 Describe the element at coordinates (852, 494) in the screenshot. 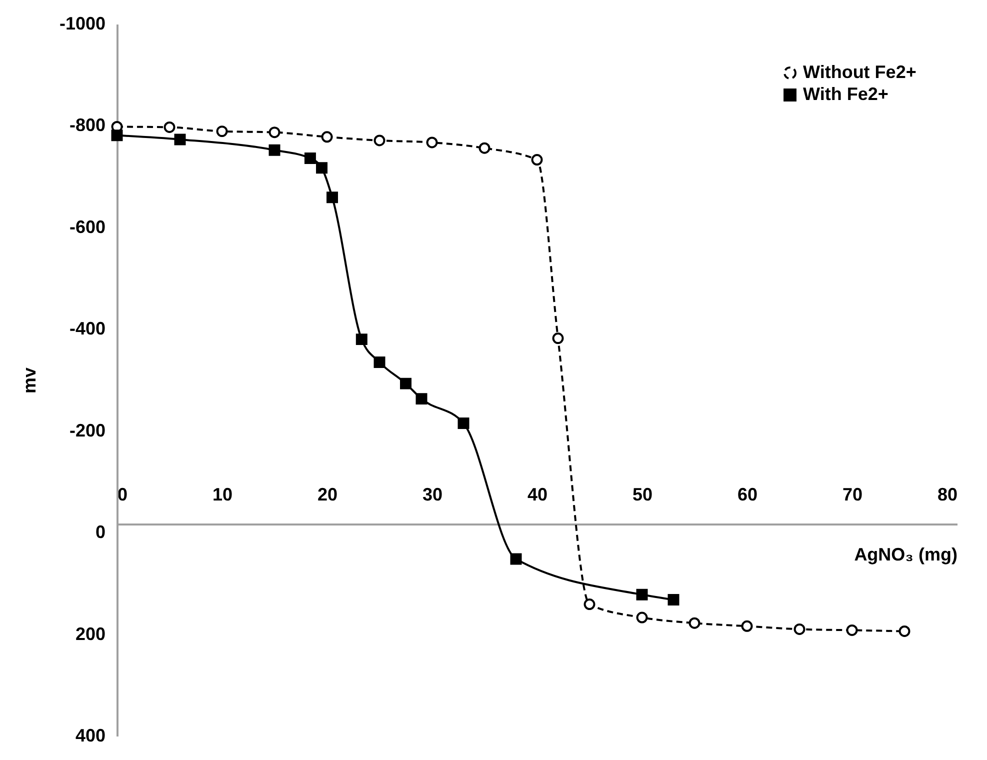

I see `x-tick-label: 70` at that location.